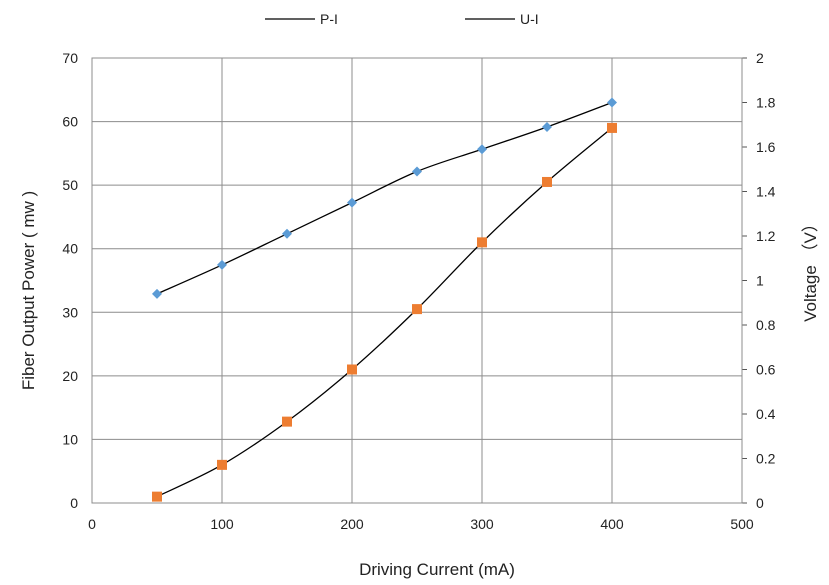 The image size is (829, 585). Describe the element at coordinates (766, 192) in the screenshot. I see `y2-tick-label: 1.4` at that location.